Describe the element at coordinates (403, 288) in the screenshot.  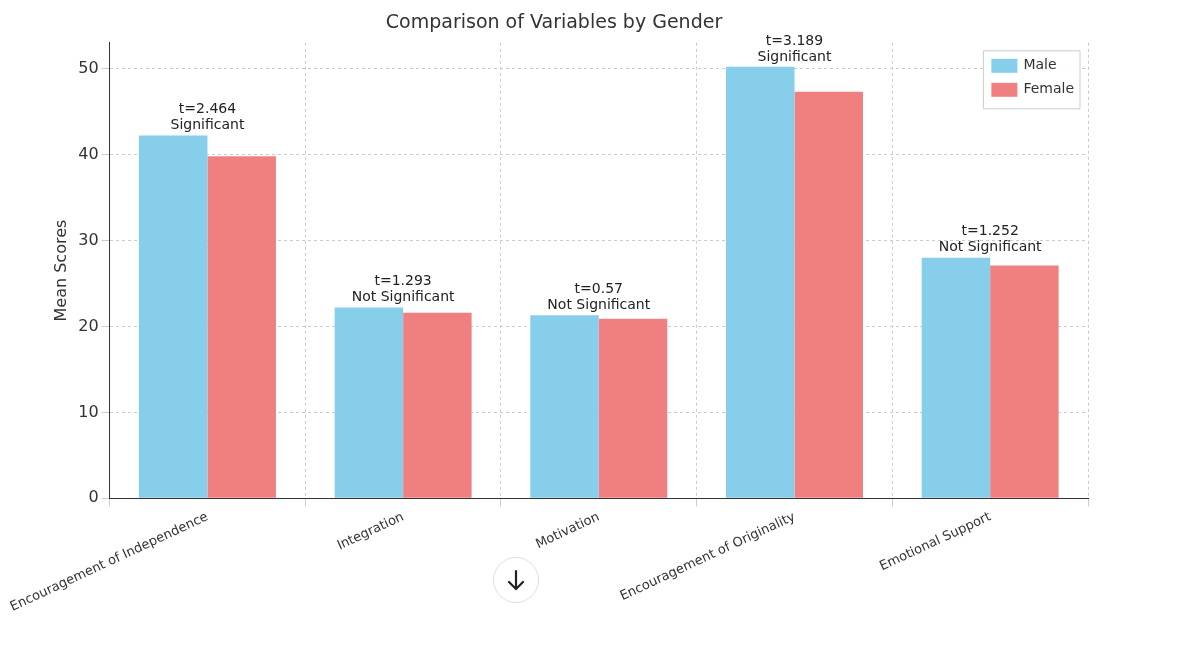
I see `annotation: t=1.293 Not Significant` at that location.